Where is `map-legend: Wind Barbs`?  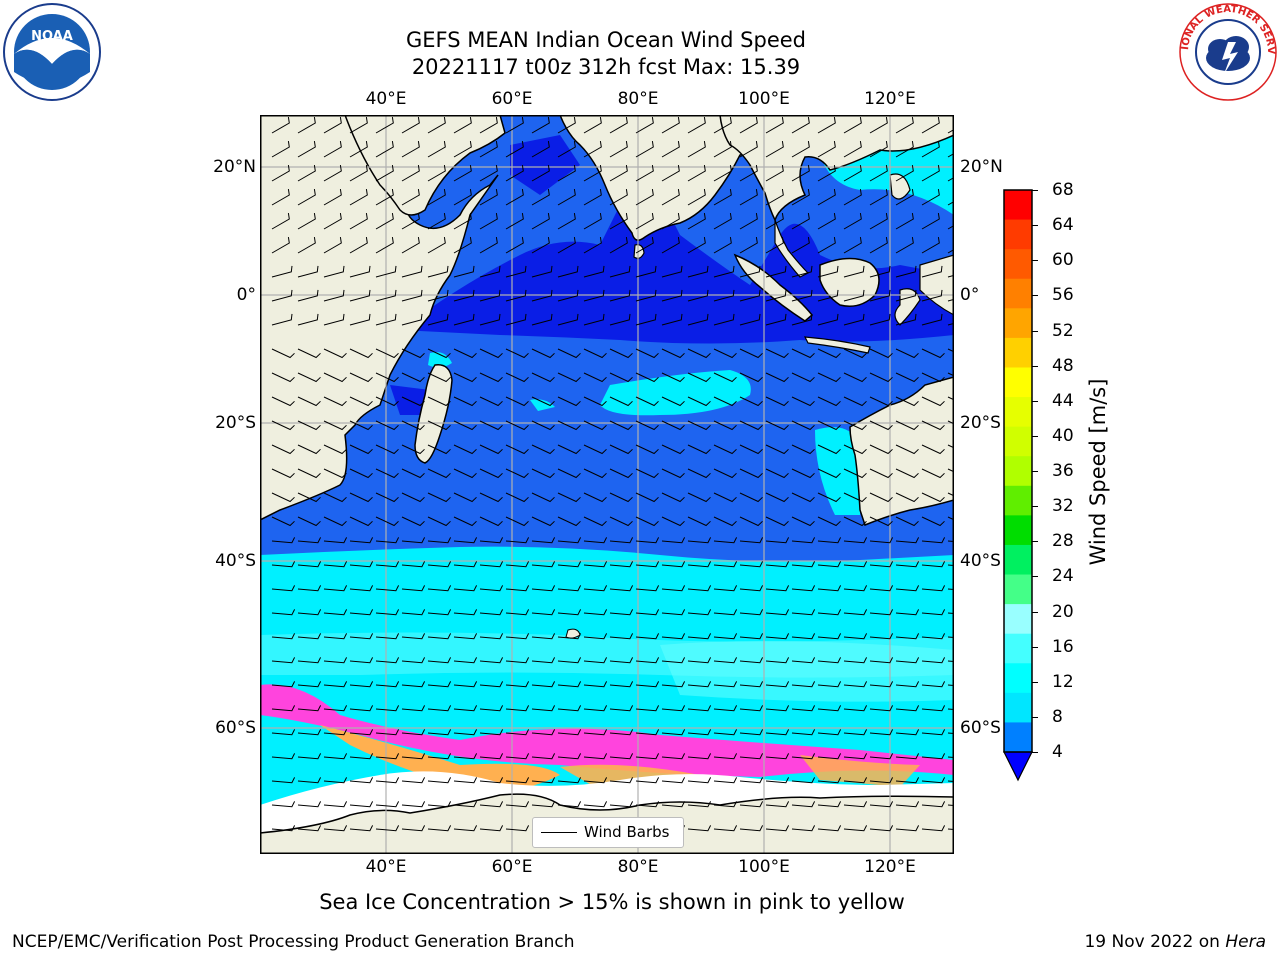
map-legend: Wind Barbs is located at coordinates (608, 832).